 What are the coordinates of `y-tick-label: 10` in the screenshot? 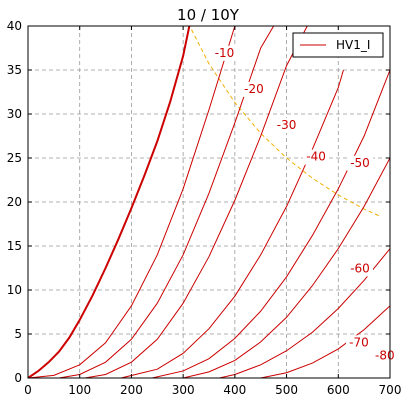 It's located at (14, 290).